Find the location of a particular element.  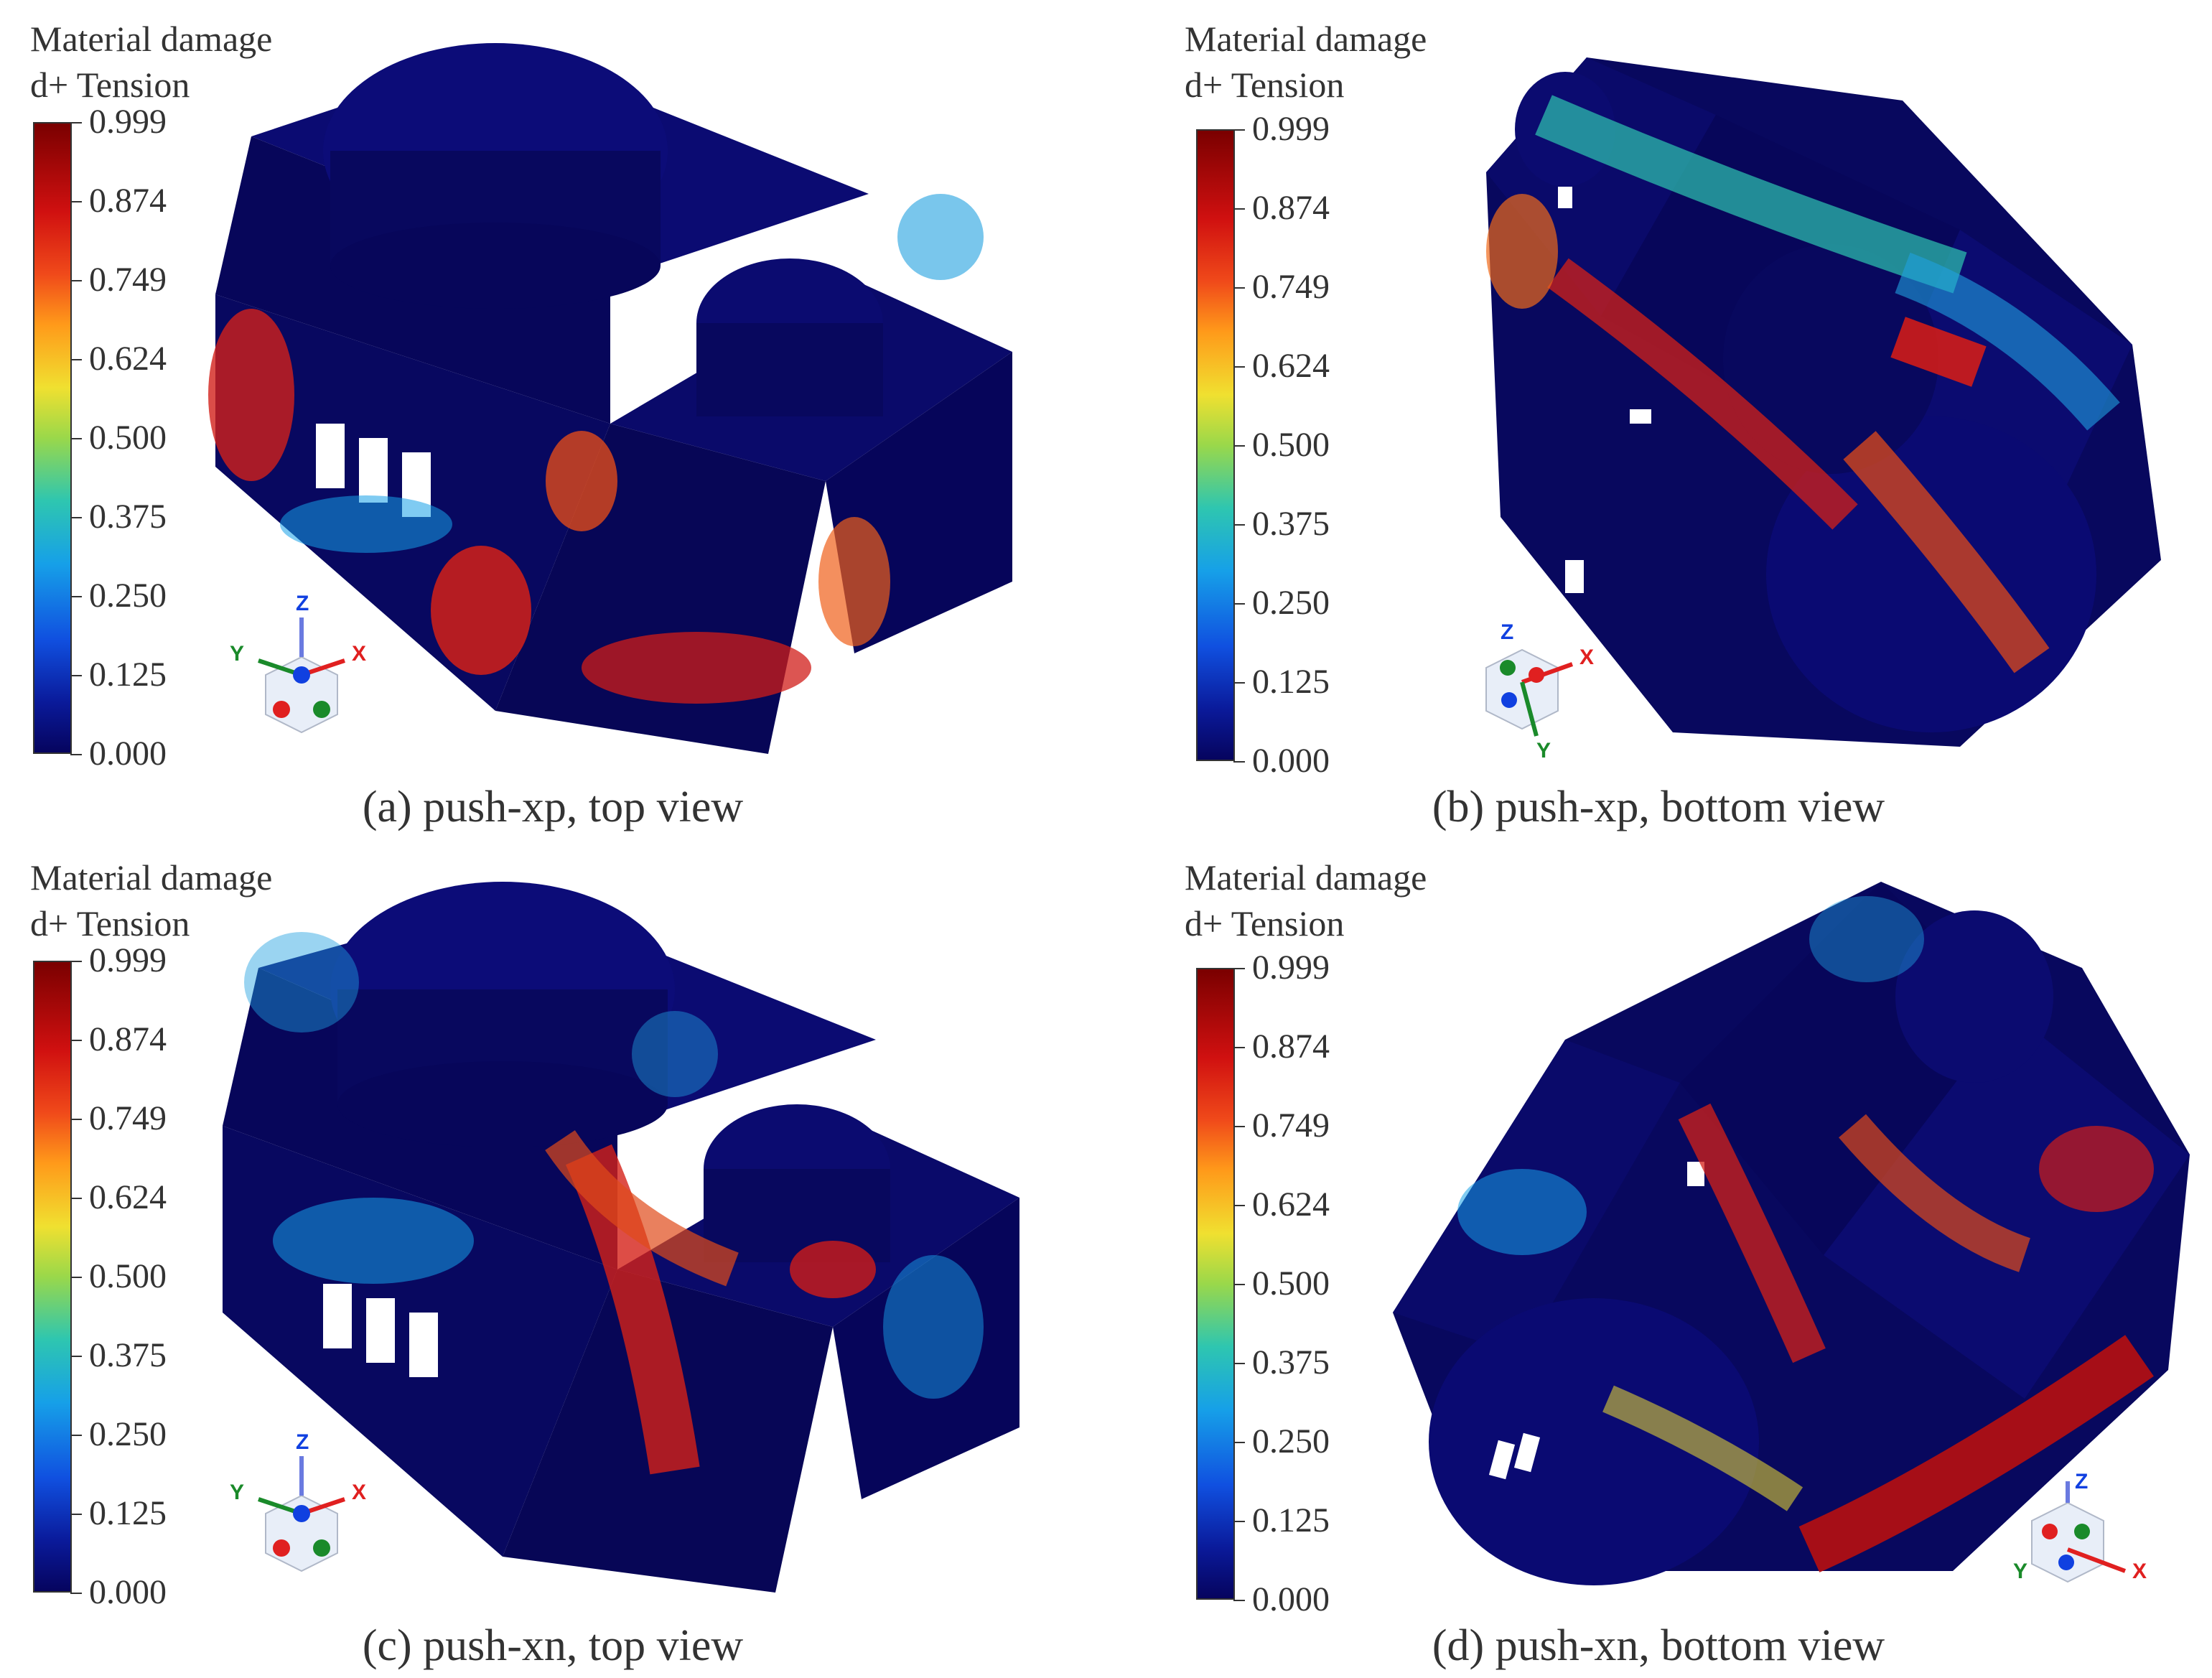

damage-model-bottom-view is located at coordinates (1823, 402).